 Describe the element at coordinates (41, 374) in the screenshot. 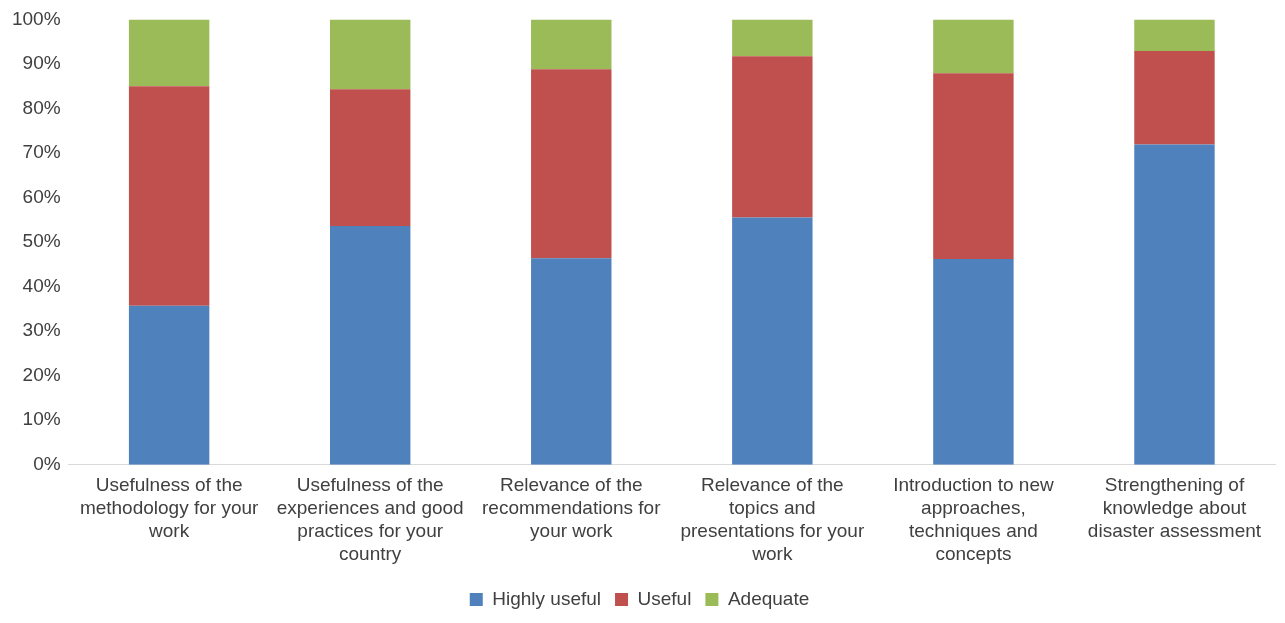

I see `y-tick-label: 20%` at that location.